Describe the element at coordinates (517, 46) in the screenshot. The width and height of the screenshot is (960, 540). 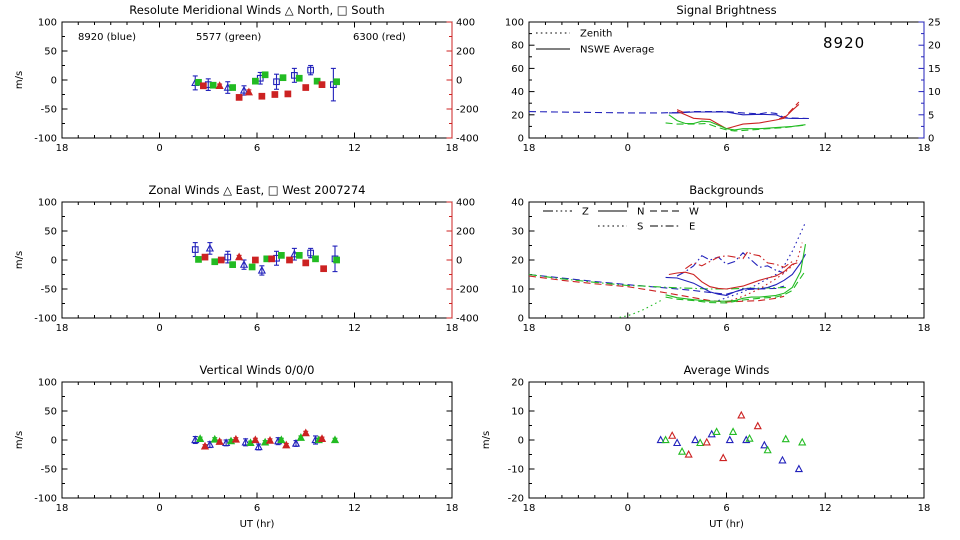
I see `y-tick-label: 80` at that location.